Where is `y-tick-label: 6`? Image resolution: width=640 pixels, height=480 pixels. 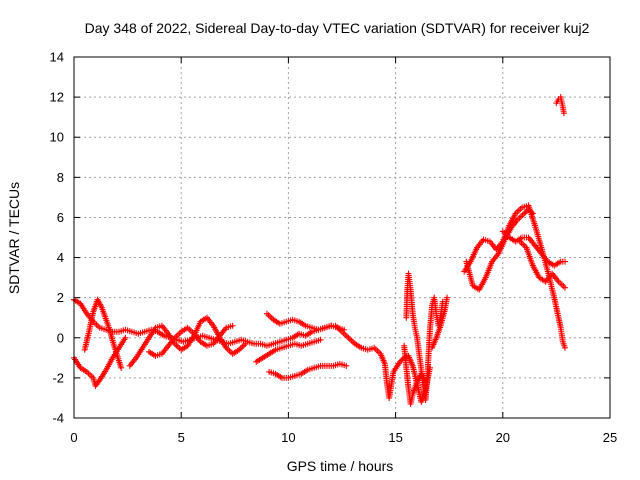 y-tick-label: 6 is located at coordinates (60, 217).